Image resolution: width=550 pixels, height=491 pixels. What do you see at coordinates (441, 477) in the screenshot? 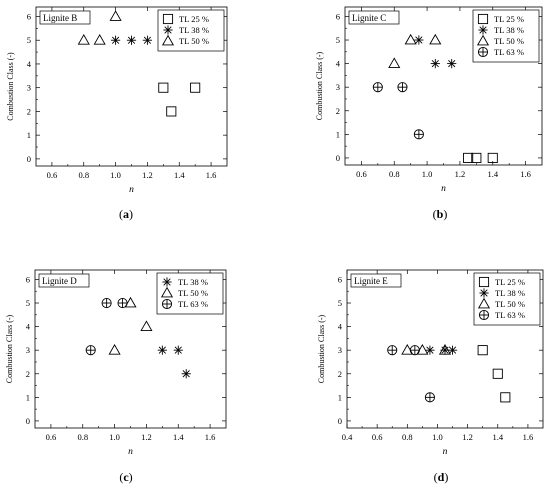
I see `subplot-label: (d)` at bounding box center [441, 477].